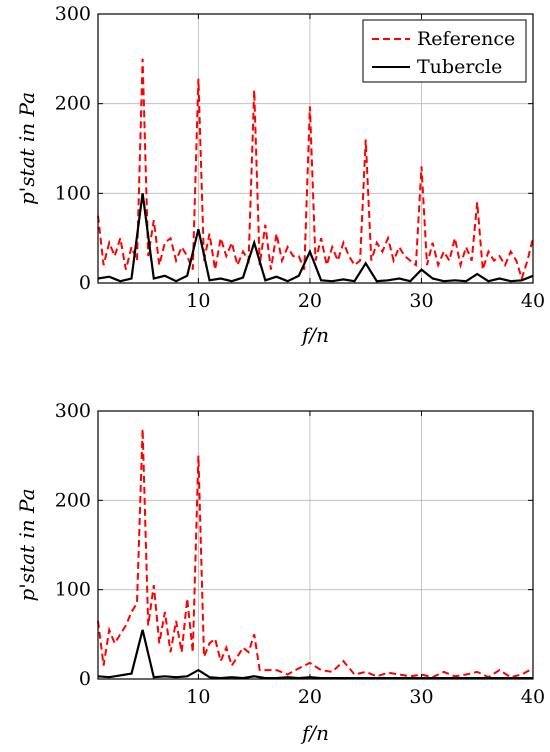 The width and height of the screenshot is (550, 752). Describe the element at coordinates (459, 67) in the screenshot. I see `legend-label-tubercle: Tubercle` at that location.